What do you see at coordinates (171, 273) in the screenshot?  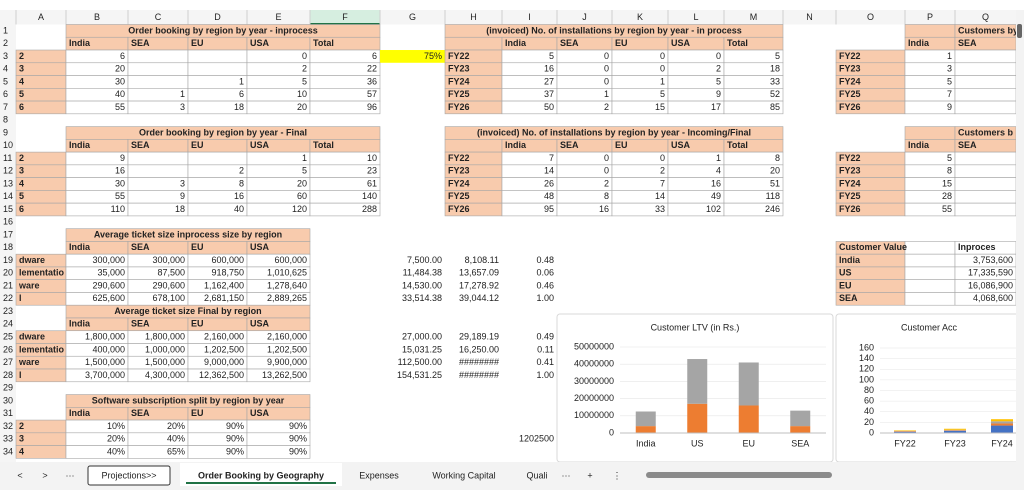 I see `cell-text: 87,500` at bounding box center [171, 273].